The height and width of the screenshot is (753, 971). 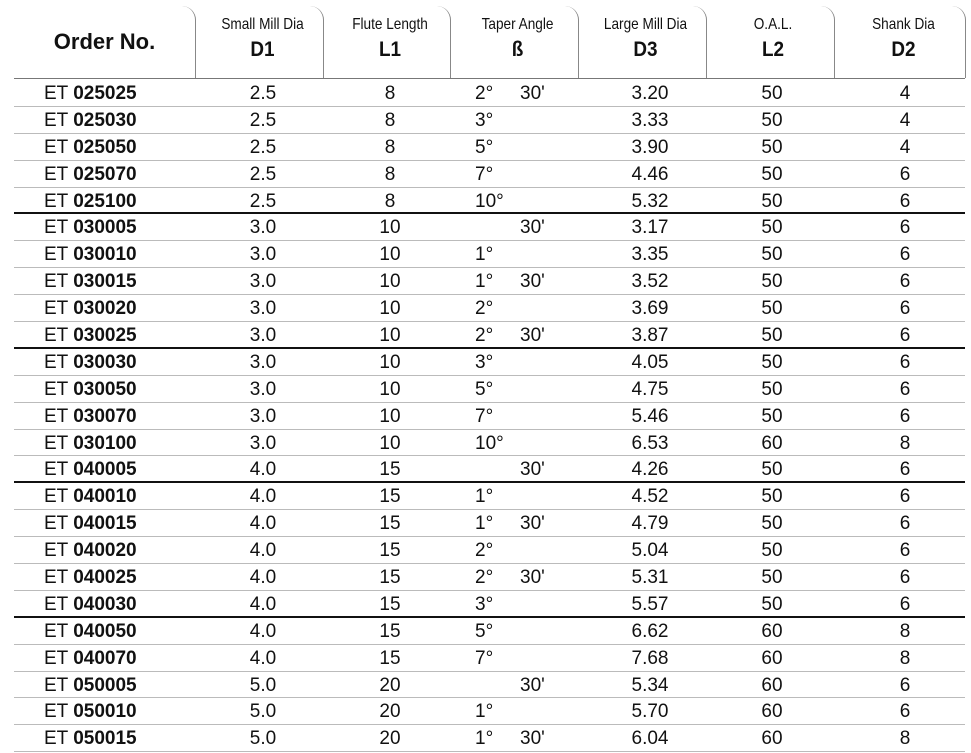 What do you see at coordinates (90, 255) in the screenshot?
I see `order-number: ET 030010` at bounding box center [90, 255].